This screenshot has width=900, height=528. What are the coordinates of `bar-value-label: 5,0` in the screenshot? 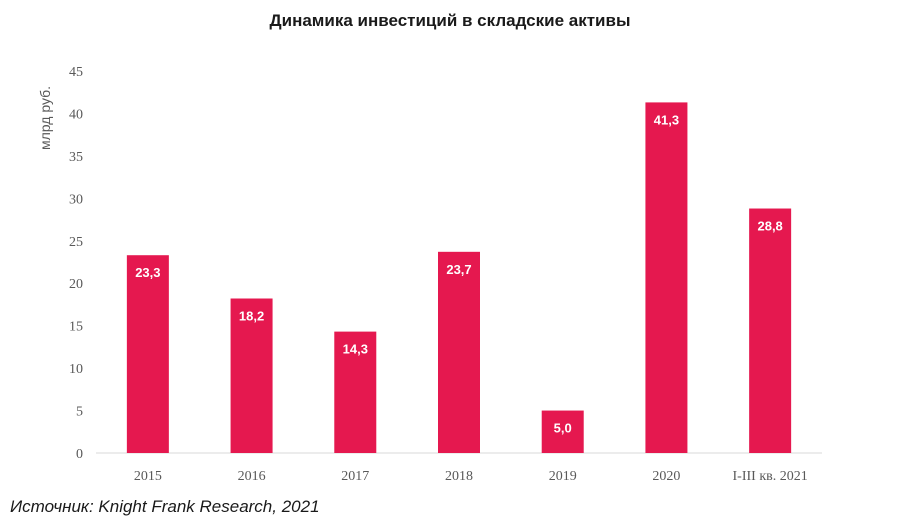 It's located at (563, 428).